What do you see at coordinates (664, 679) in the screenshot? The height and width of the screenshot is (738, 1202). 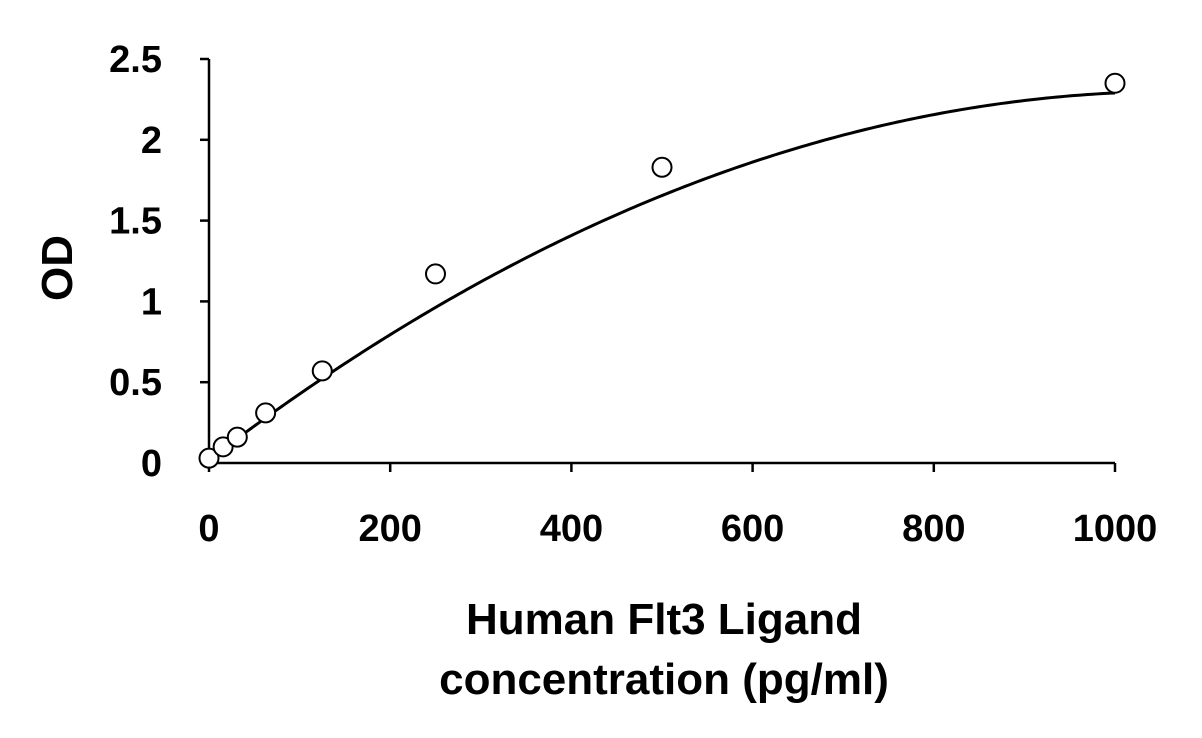 I see `x-axis-title-line-2: concentration (pg/ml)` at bounding box center [664, 679].